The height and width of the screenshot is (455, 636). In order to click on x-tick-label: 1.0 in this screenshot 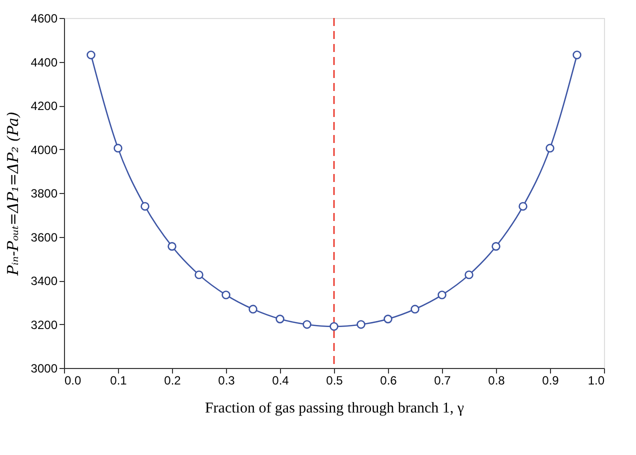, I will do `click(596, 381)`.